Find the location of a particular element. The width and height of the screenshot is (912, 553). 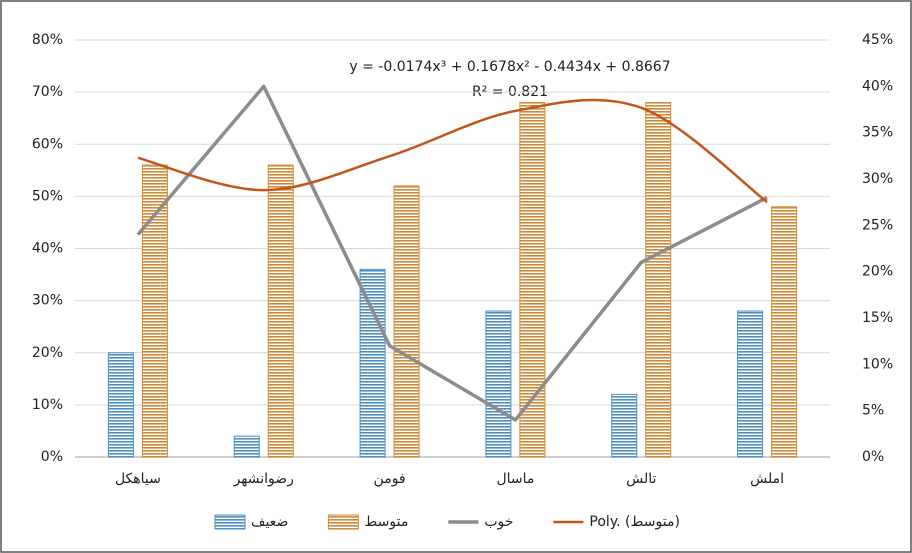

y2-tick-label: 5% is located at coordinates (873, 411).